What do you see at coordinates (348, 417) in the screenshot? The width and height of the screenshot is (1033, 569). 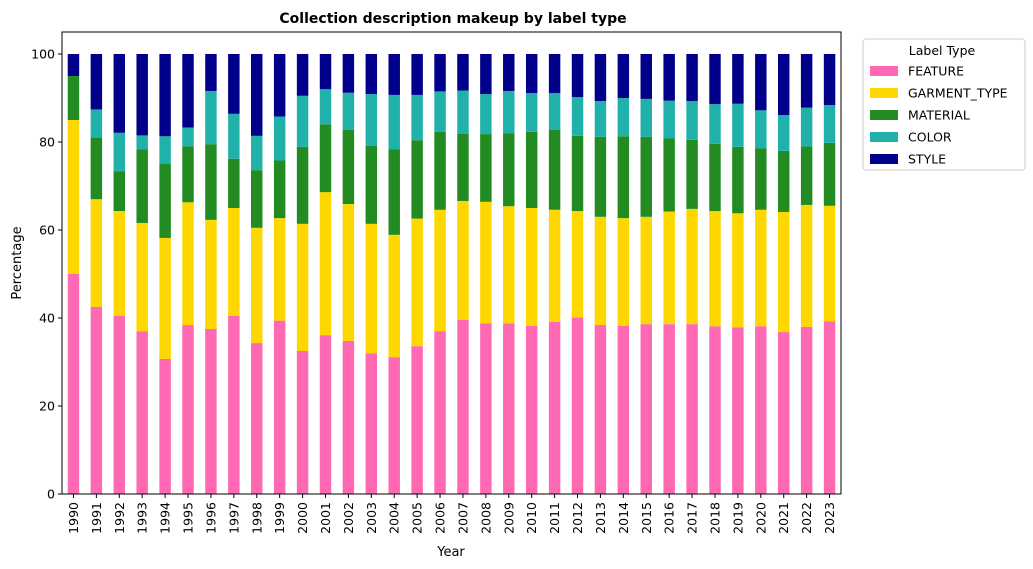 I see `bar-feature-2002` at bounding box center [348, 417].